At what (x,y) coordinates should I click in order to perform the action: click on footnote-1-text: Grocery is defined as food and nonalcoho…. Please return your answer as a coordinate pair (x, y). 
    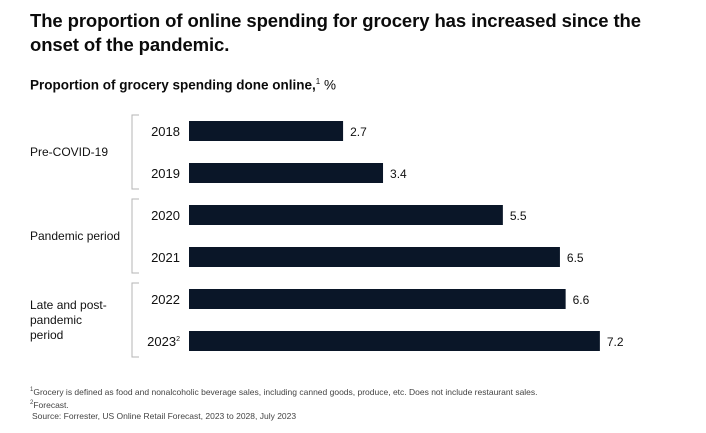
    Looking at the image, I should click on (285, 391).